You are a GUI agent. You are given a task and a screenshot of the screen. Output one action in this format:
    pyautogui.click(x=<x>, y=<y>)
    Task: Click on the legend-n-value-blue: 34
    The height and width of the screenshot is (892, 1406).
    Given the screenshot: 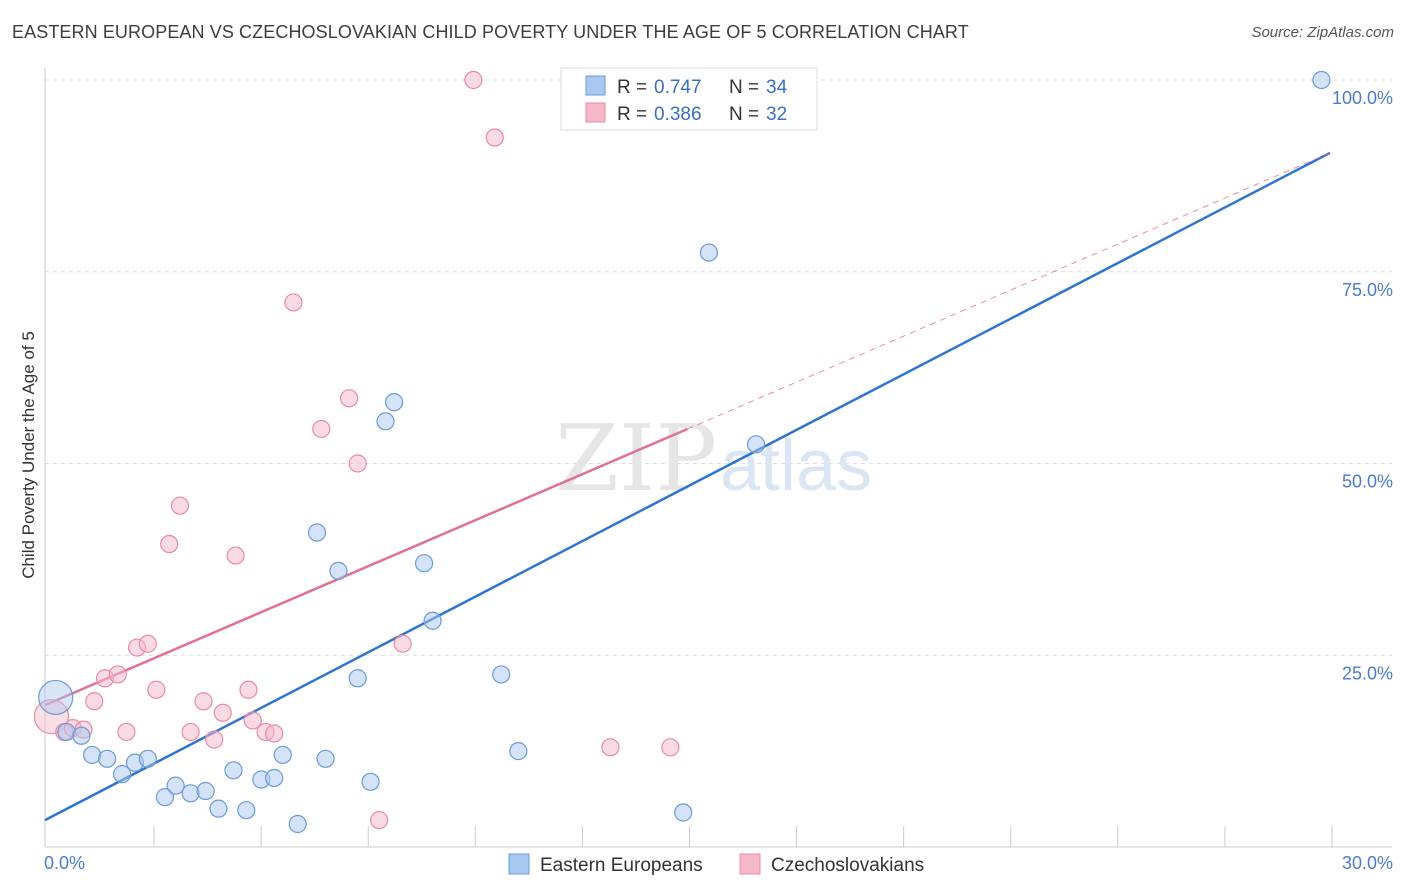 What is the action you would take?
    pyautogui.click(x=777, y=87)
    